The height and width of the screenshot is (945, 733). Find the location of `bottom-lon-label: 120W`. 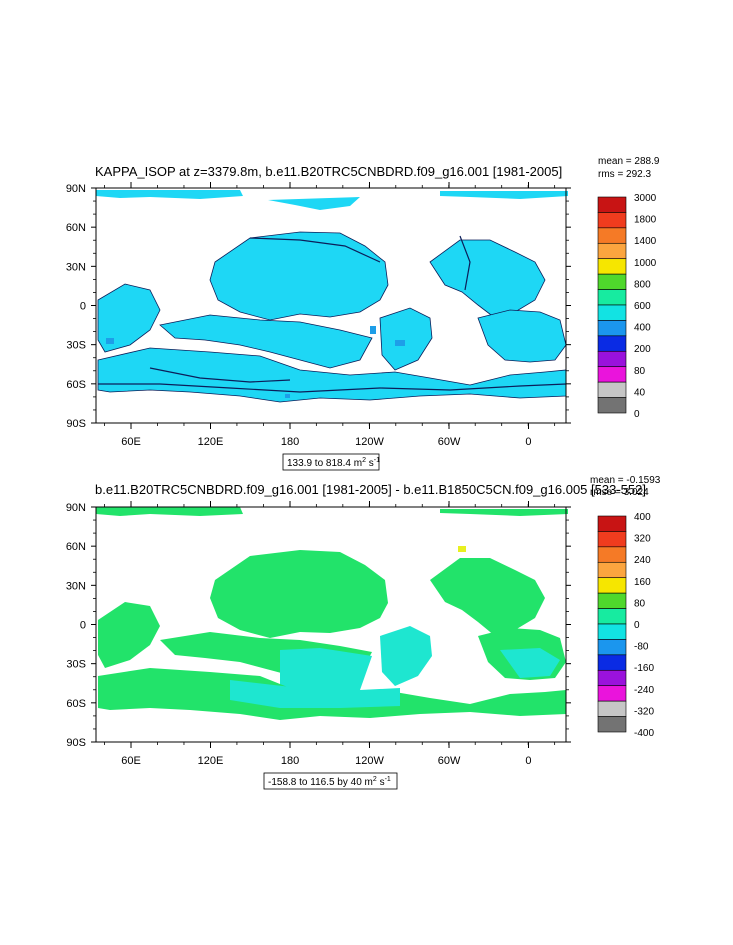

bottom-lon-label: 120W is located at coordinates (369, 761).